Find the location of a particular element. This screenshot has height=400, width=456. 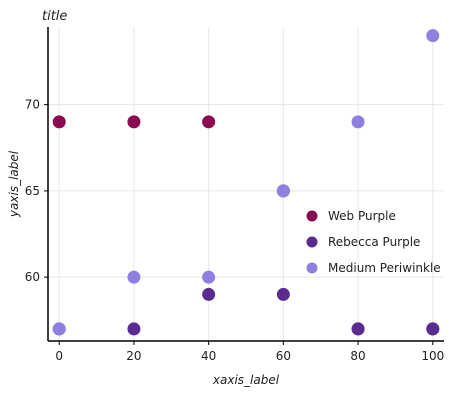

legend-marker-rebecca-purple is located at coordinates (312, 242).